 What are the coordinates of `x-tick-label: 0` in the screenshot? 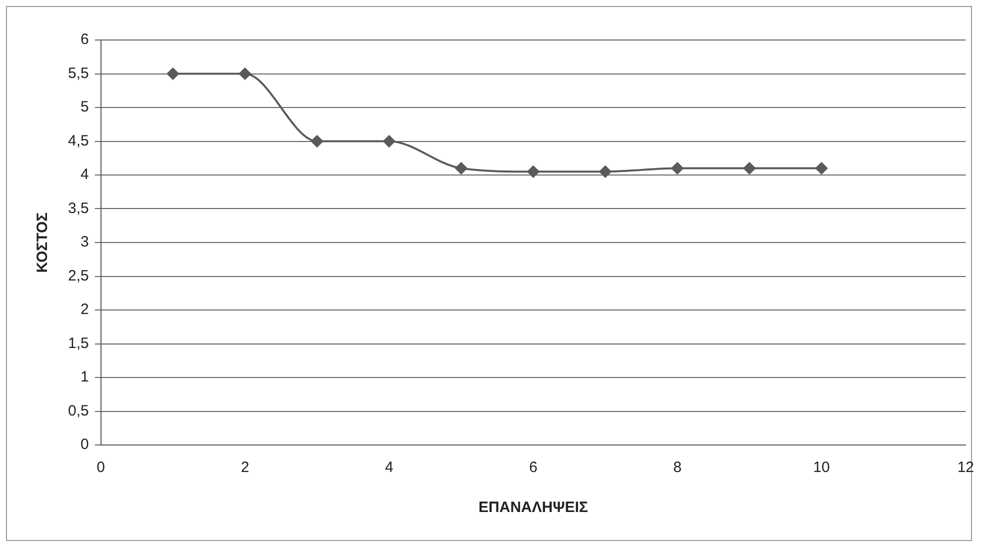 It's located at (101, 467).